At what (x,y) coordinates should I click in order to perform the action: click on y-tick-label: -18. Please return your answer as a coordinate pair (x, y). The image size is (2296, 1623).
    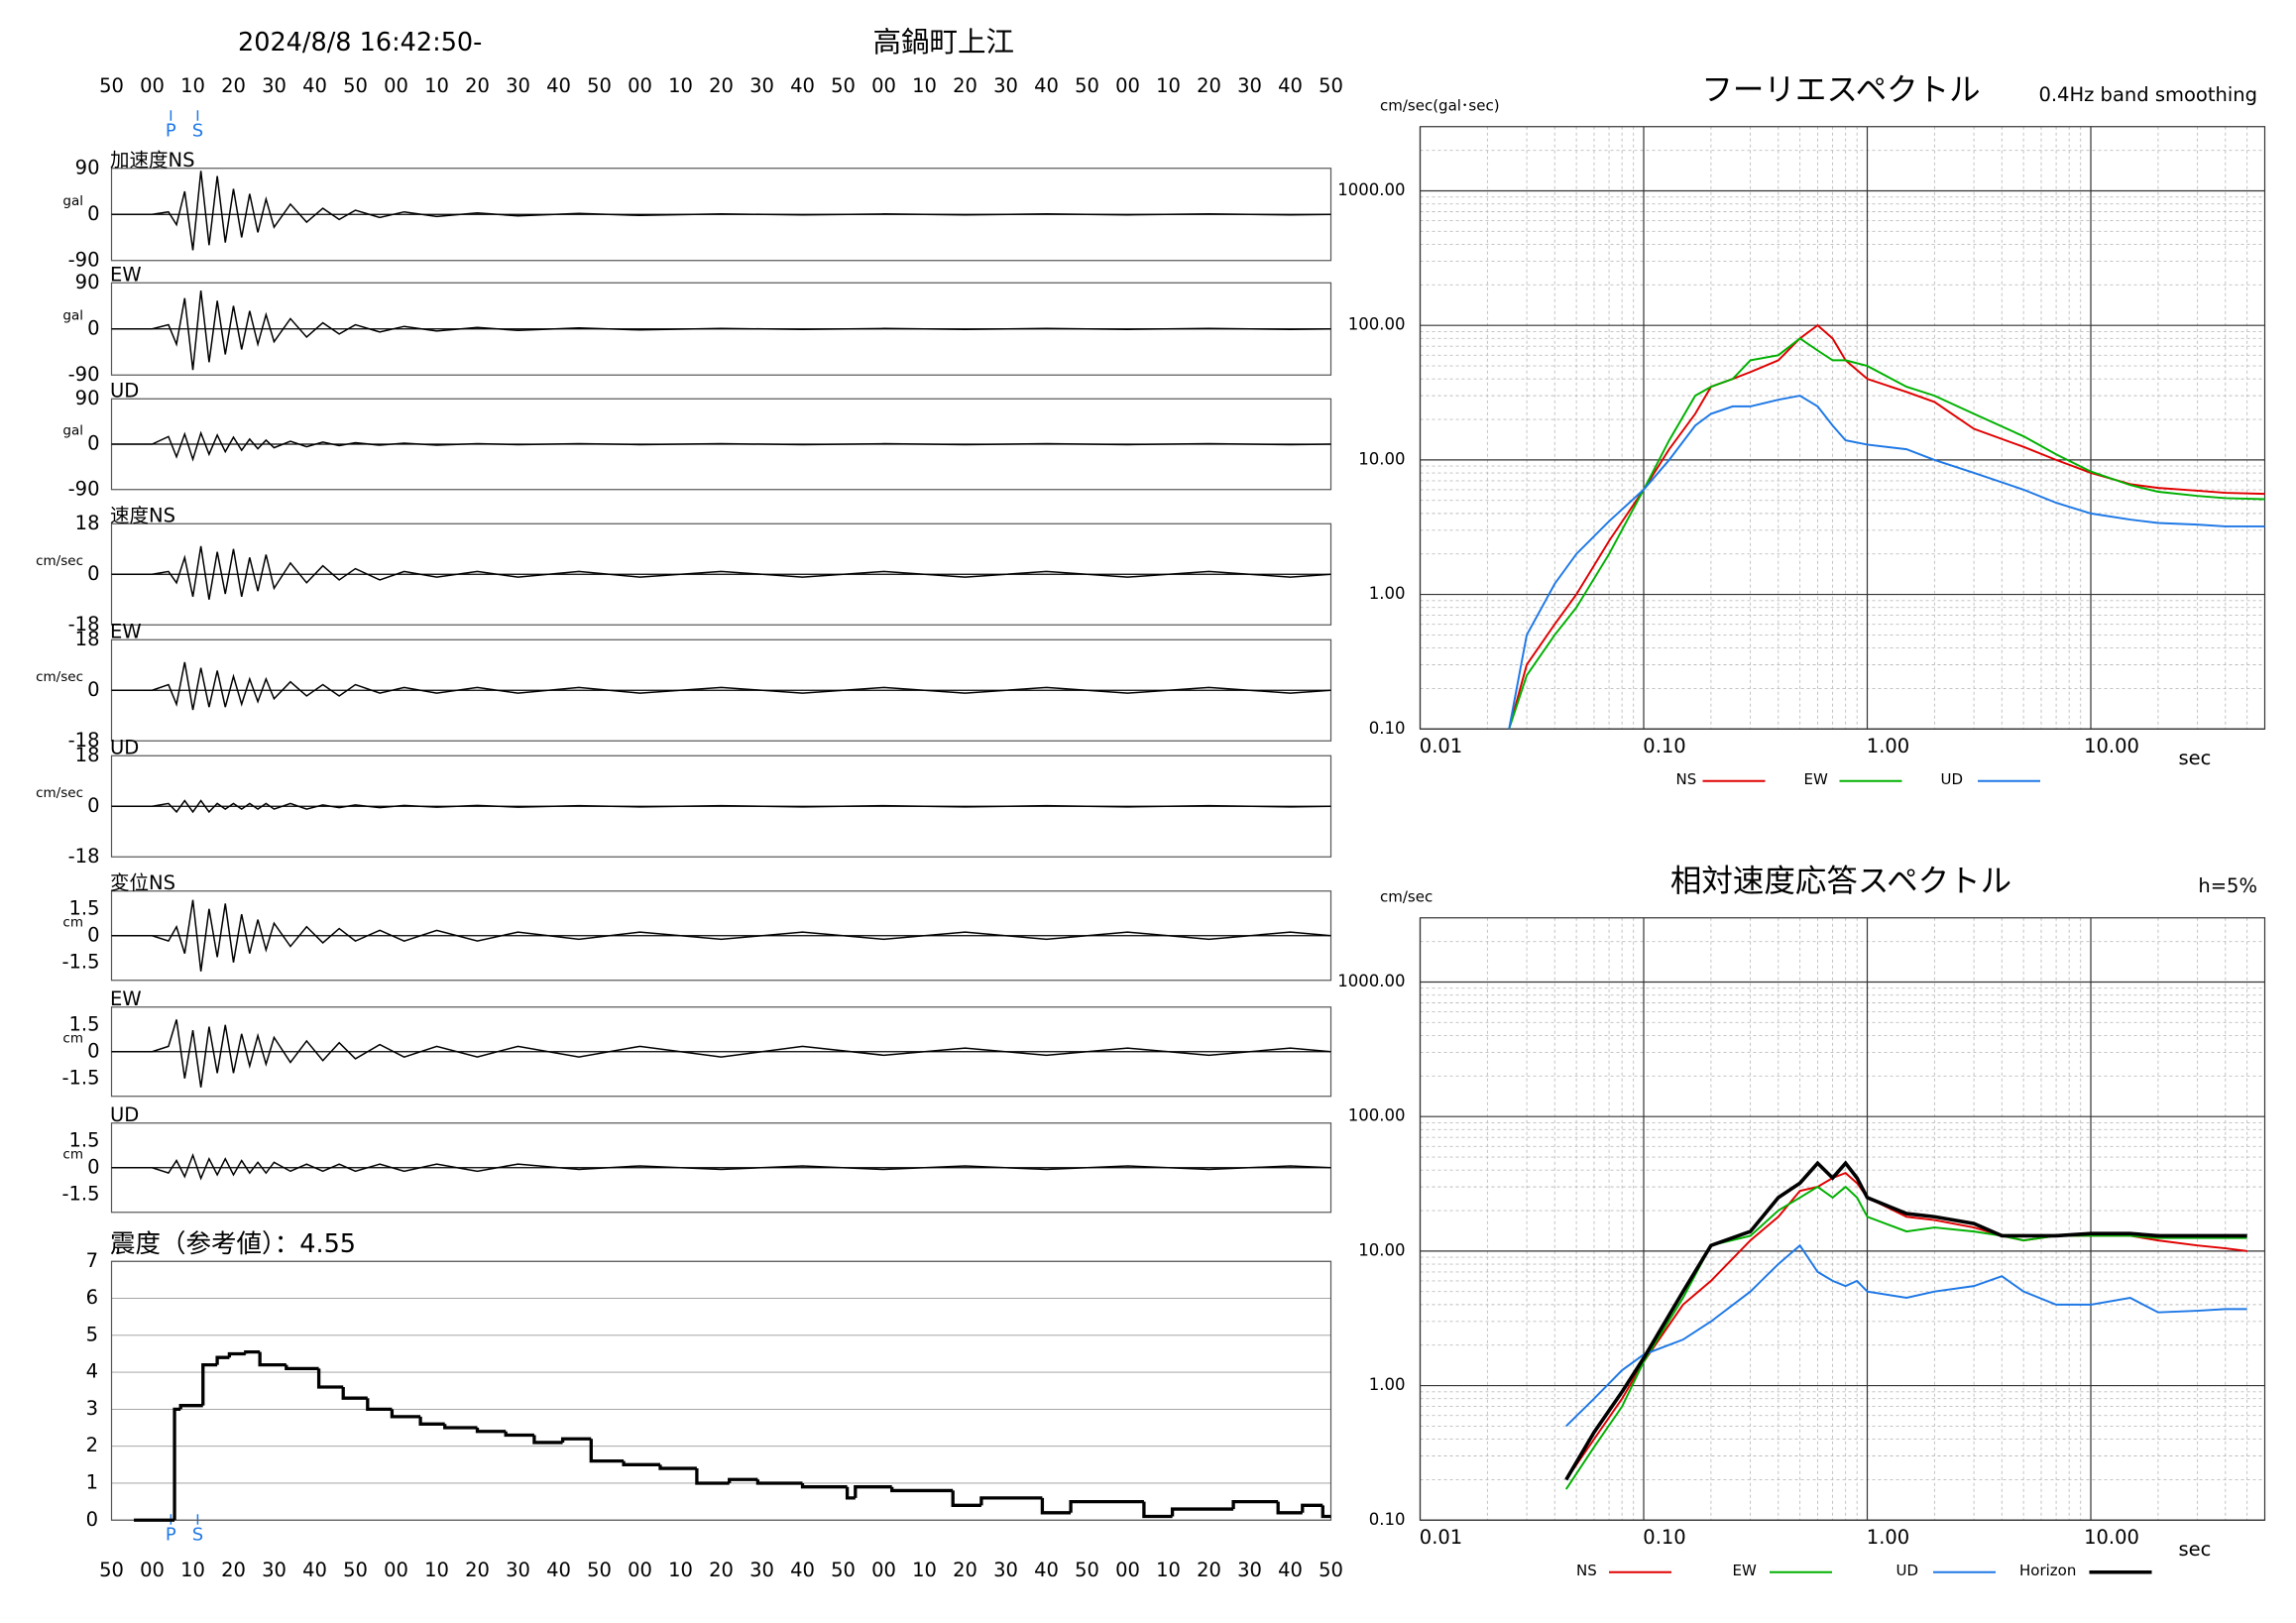
    Looking at the image, I should click on (84, 624).